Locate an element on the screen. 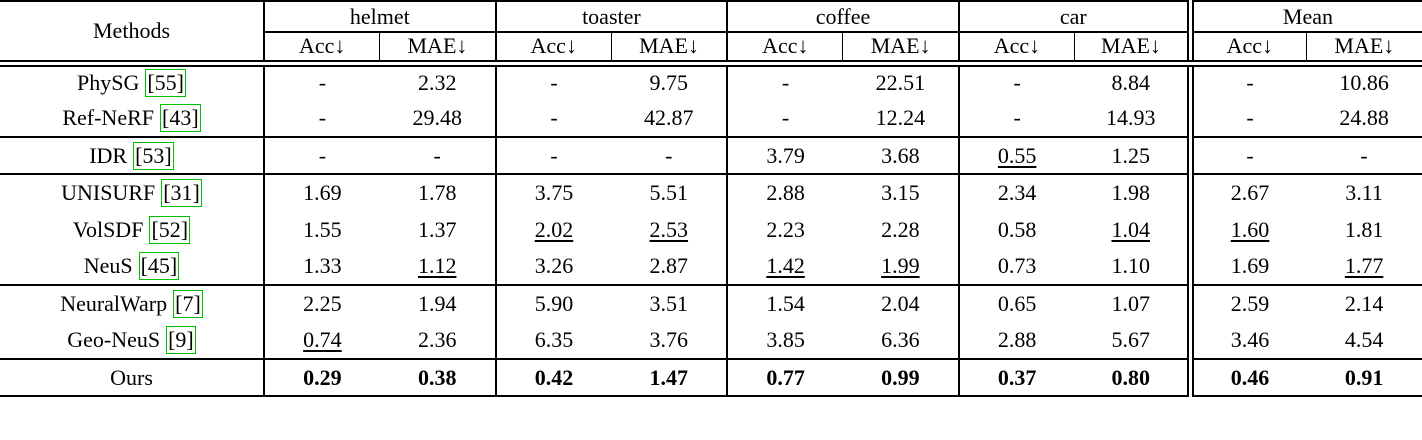  value-cell: 1.99 is located at coordinates (900, 267).